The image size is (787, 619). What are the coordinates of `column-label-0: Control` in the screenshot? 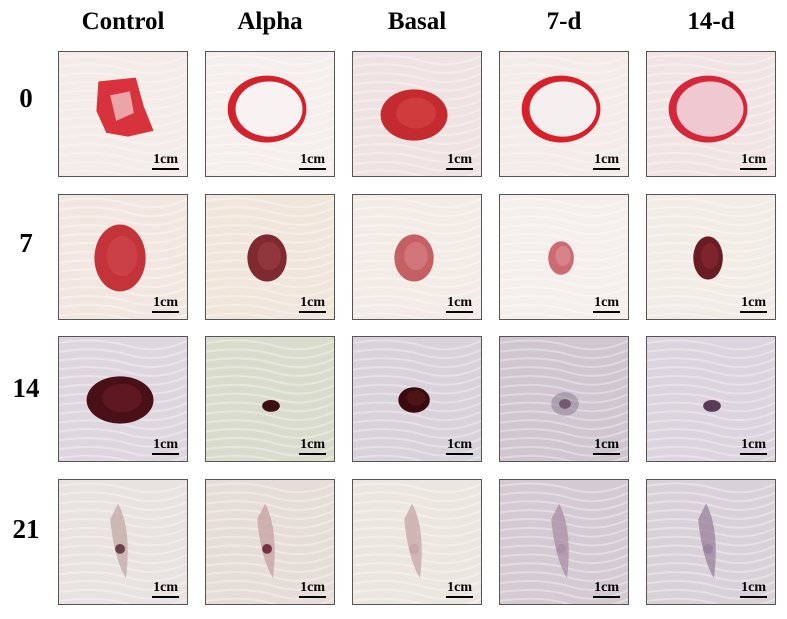 It's located at (123, 21).